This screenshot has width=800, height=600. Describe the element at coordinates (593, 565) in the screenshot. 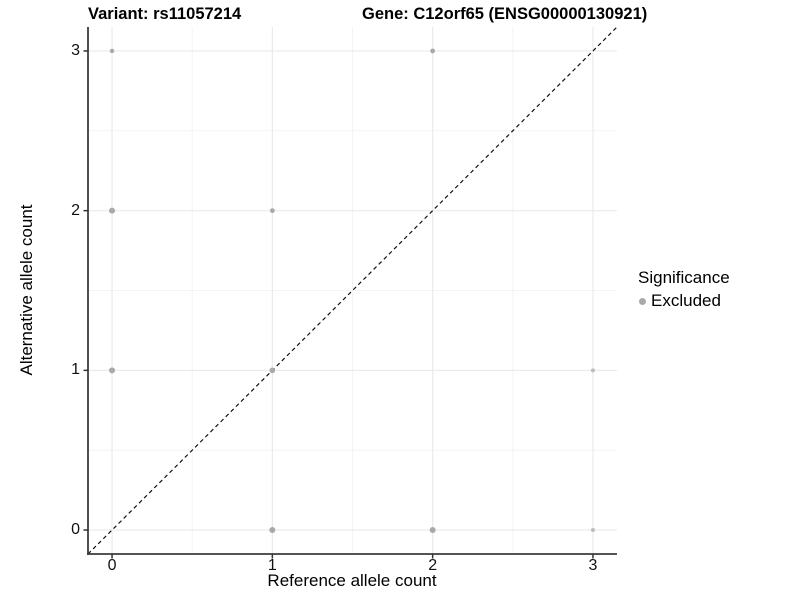

I see `x-tick-label: 3` at that location.